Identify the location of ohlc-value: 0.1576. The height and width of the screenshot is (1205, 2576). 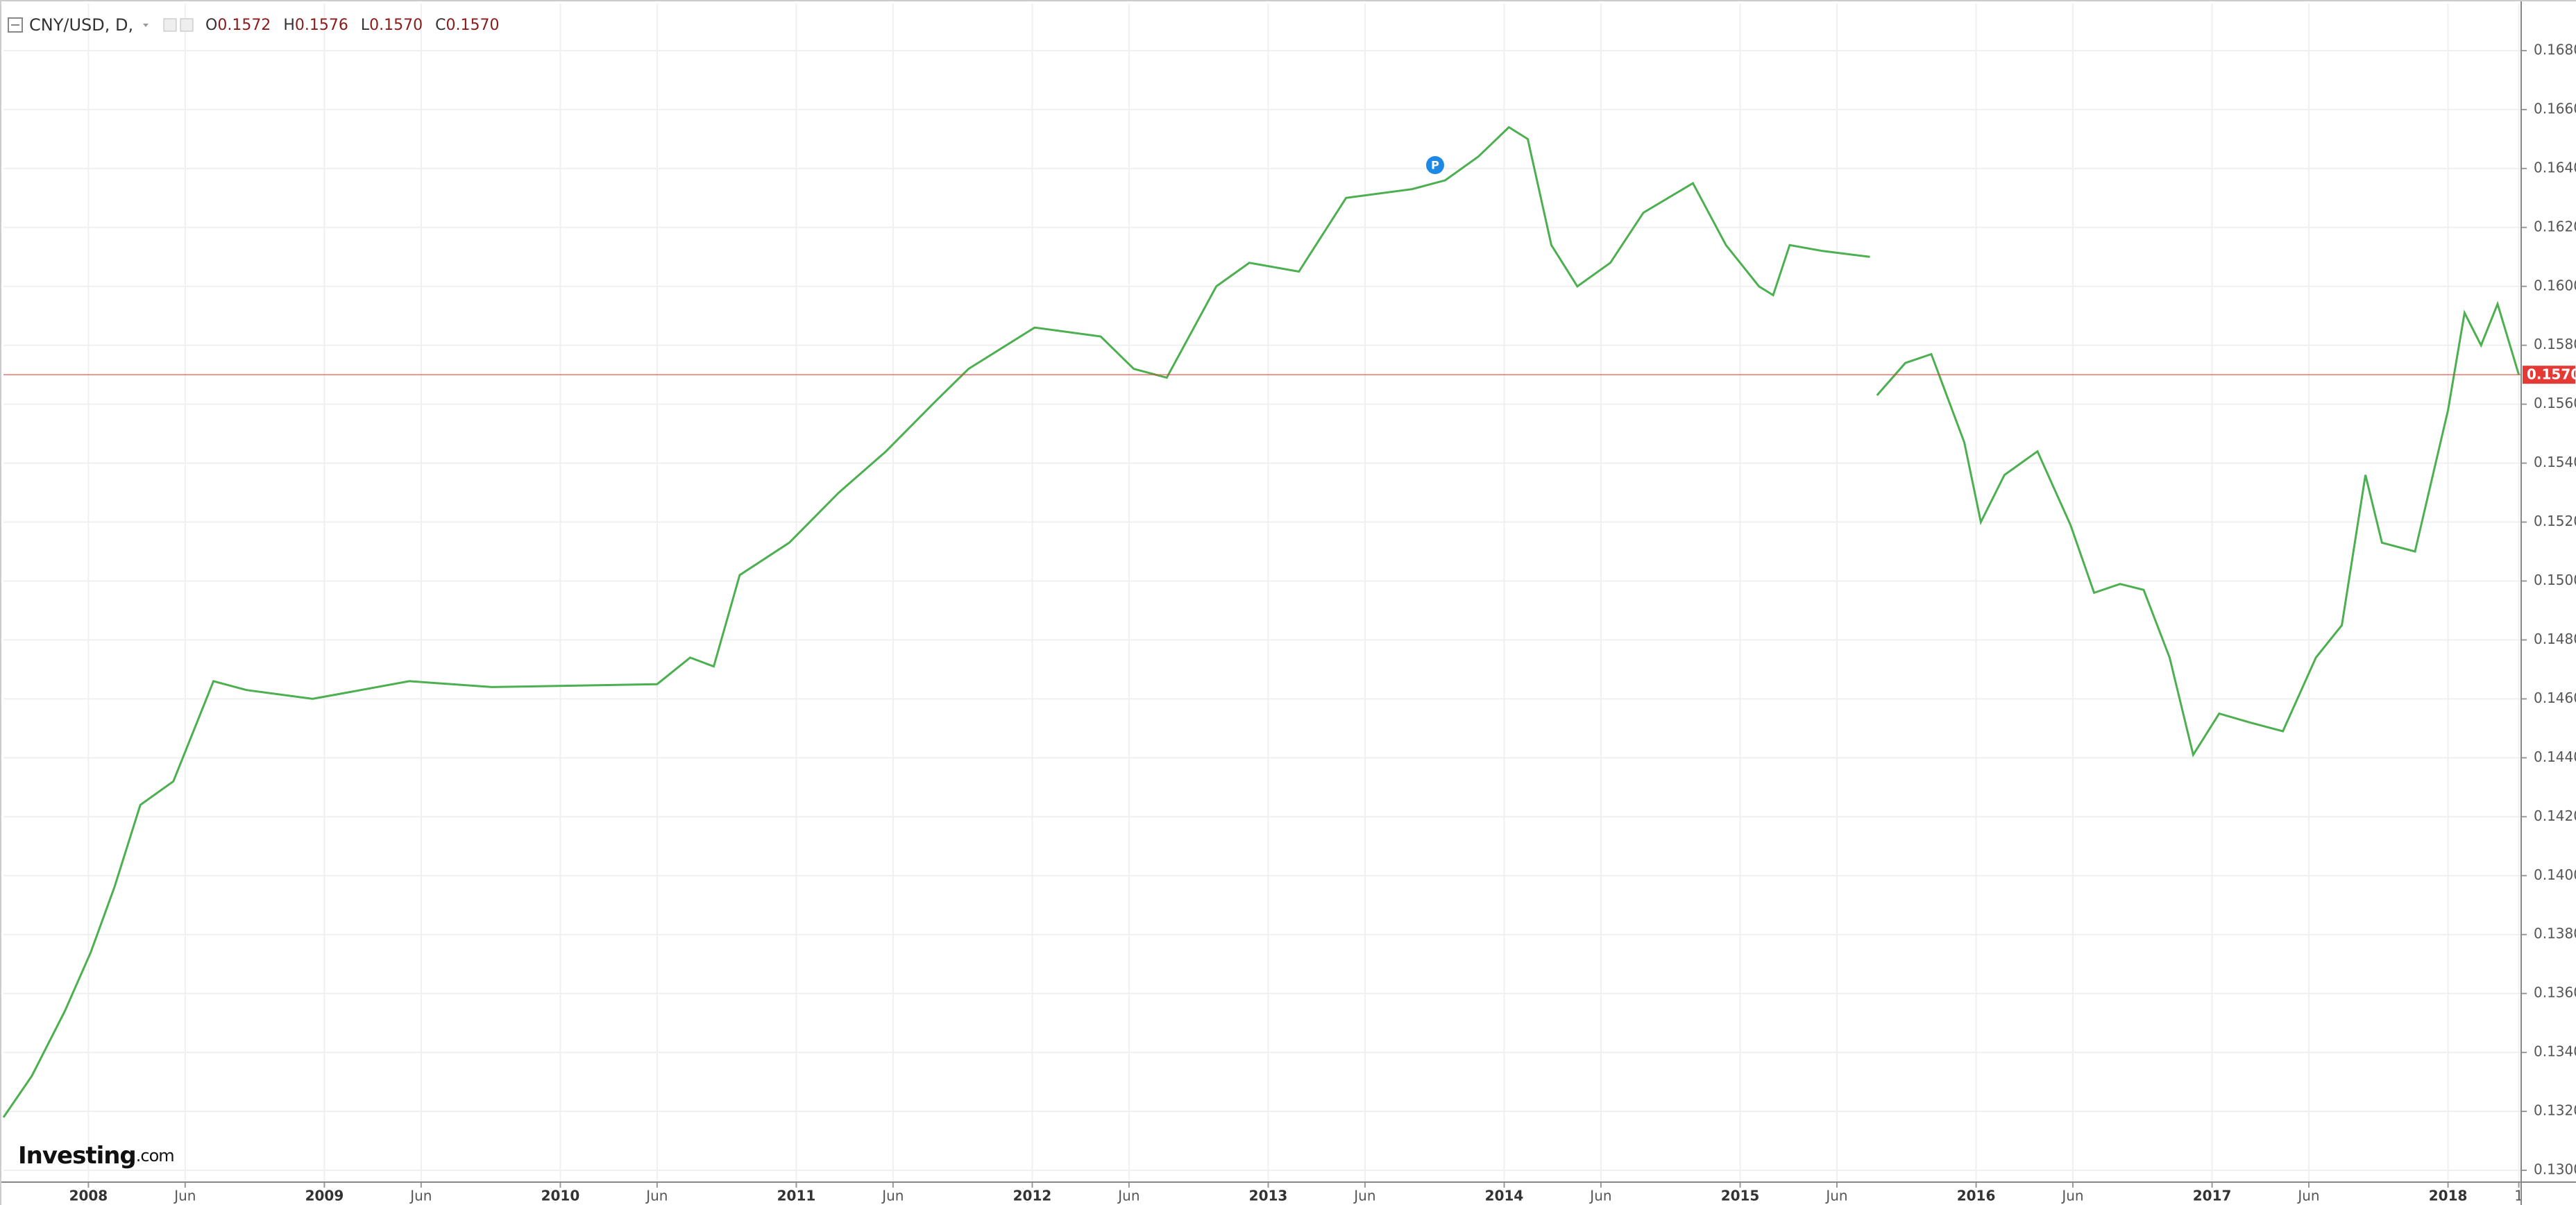
(322, 25).